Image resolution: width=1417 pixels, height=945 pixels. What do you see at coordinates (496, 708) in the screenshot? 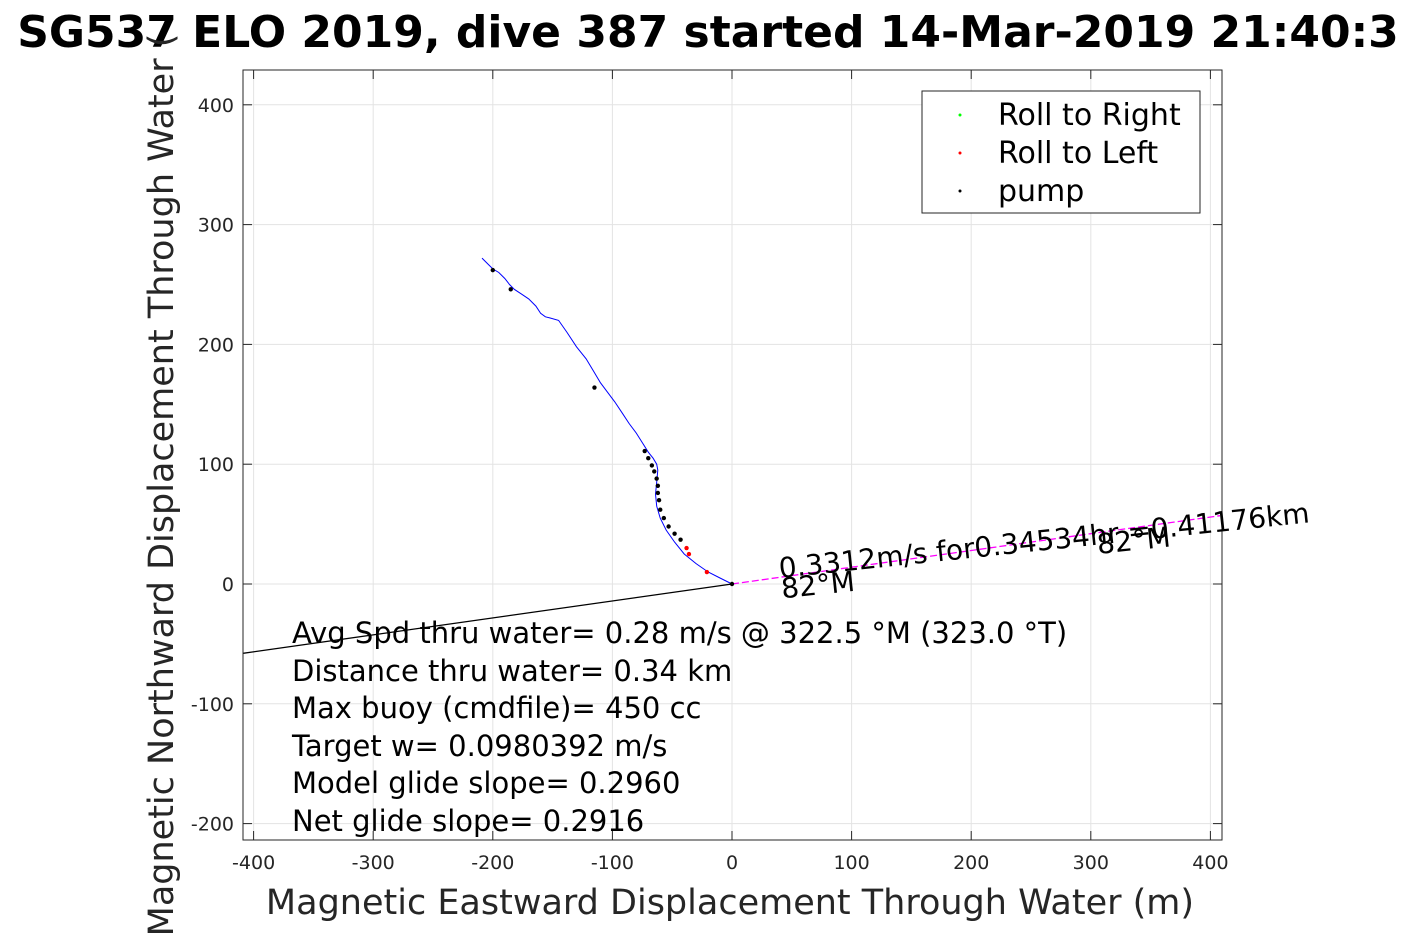
I see `stat-max-buoy: Max buoy (cmdfile)= 450 cc` at bounding box center [496, 708].